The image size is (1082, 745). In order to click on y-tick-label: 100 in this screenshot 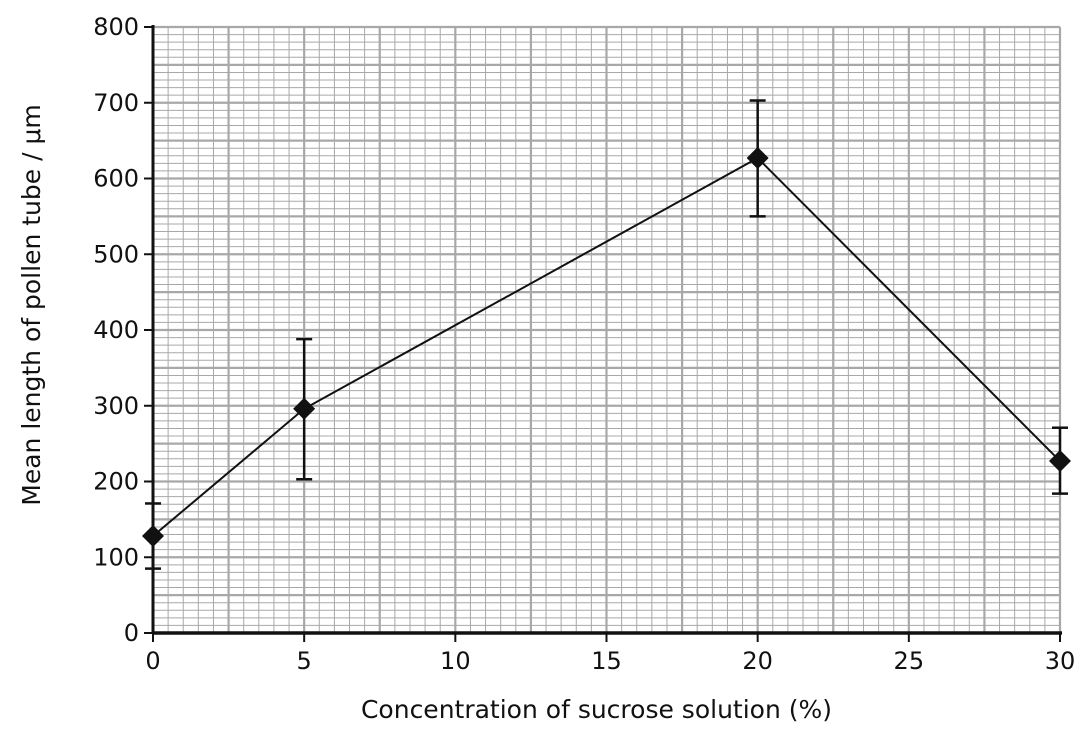, I will do `click(116, 557)`.